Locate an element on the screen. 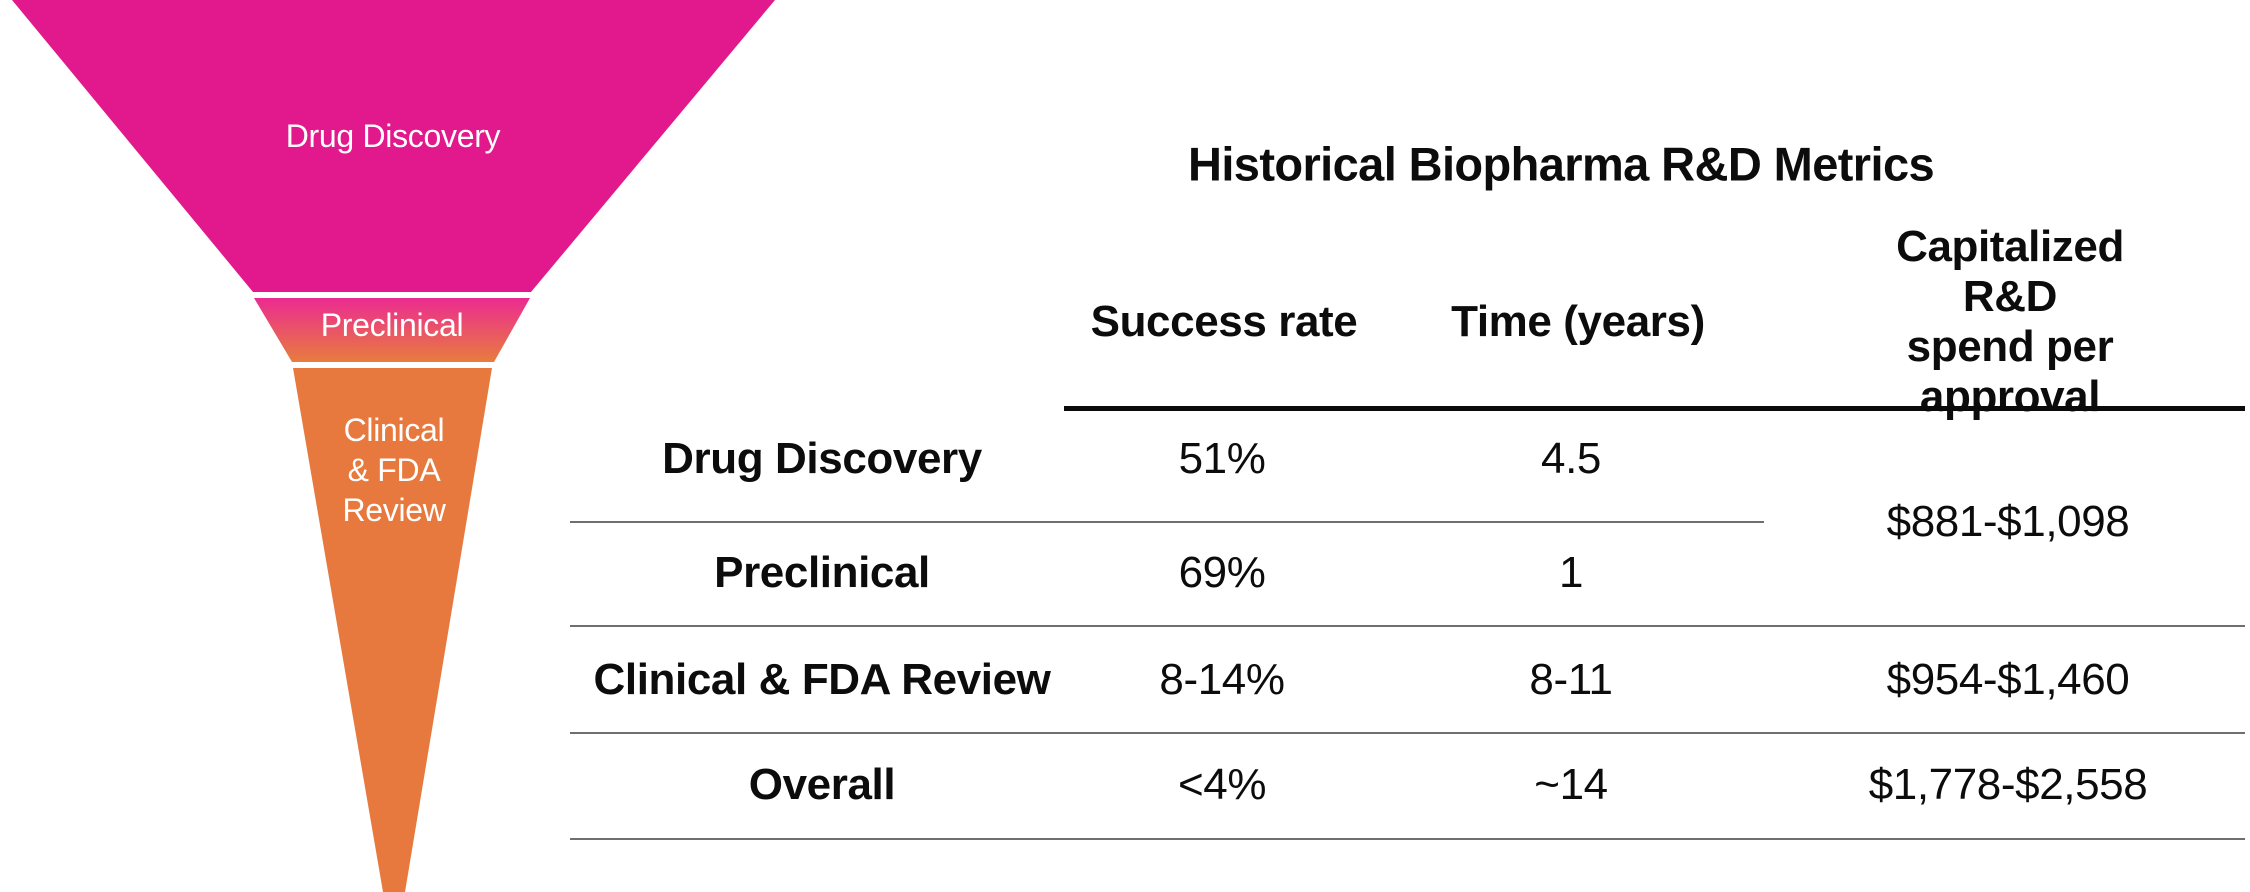 Image resolution: width=2250 pixels, height=892 pixels. header-rule is located at coordinates (1654, 408).